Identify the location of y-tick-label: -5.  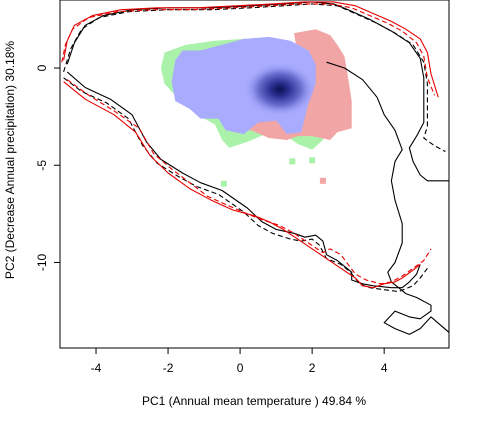
(42, 165).